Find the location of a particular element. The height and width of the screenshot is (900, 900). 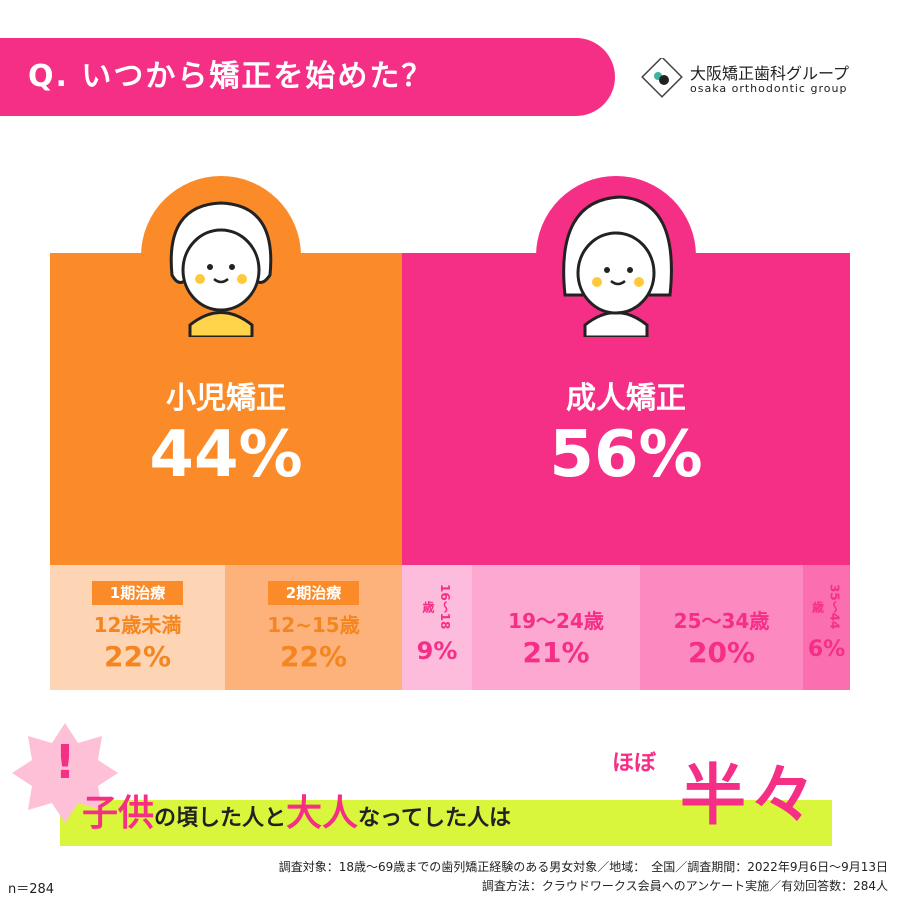

segment: 16〜18歳 9% is located at coordinates (437, 627).